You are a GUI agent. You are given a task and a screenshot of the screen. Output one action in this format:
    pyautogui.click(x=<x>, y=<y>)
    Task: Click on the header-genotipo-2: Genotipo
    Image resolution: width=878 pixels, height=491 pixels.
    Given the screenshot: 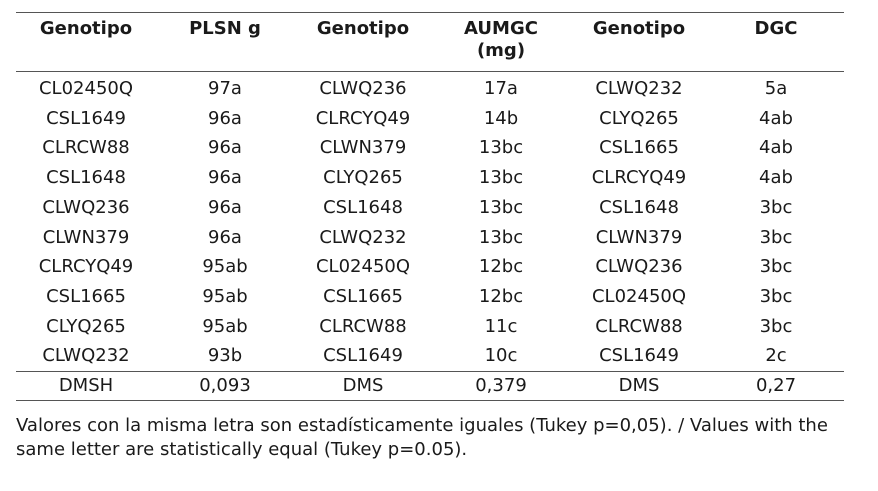 What is the action you would take?
    pyautogui.click(x=363, y=28)
    